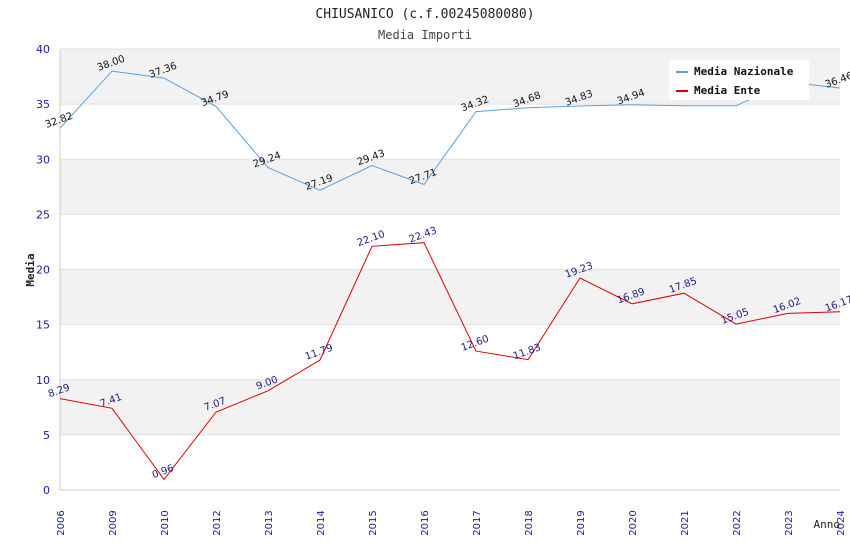 The image size is (850, 550). What do you see at coordinates (30, 269) in the screenshot?
I see `y-axis-title: Media` at bounding box center [30, 269].